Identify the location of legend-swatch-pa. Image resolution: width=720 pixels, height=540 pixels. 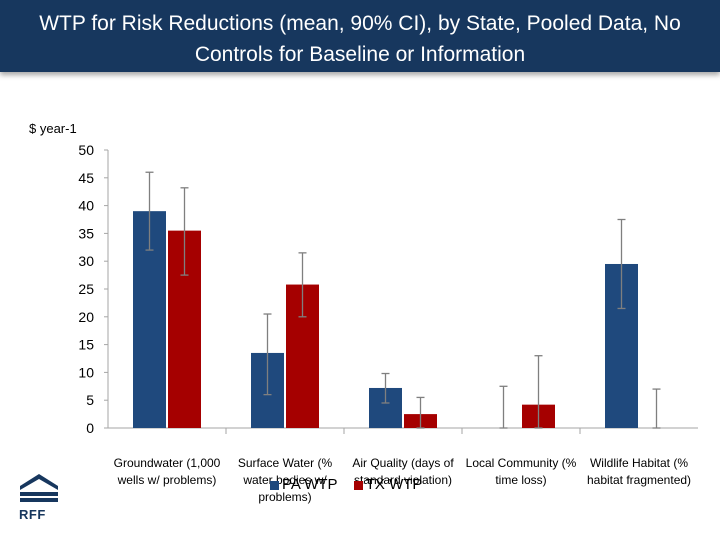
(274, 485).